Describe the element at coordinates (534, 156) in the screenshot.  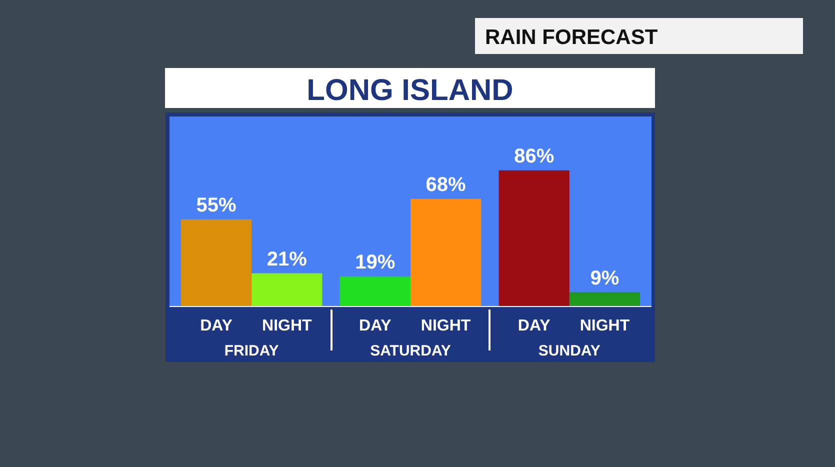
I see `data-label: 86%` at that location.